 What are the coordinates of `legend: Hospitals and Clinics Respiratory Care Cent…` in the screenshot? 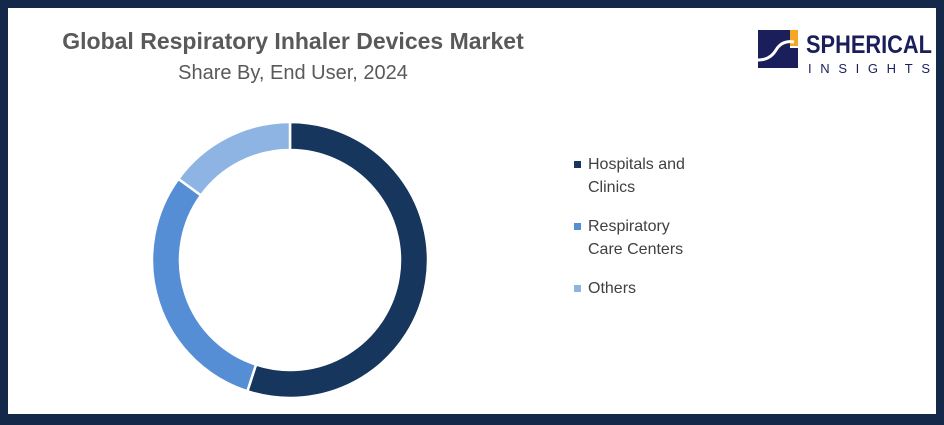 It's located at (626, 234).